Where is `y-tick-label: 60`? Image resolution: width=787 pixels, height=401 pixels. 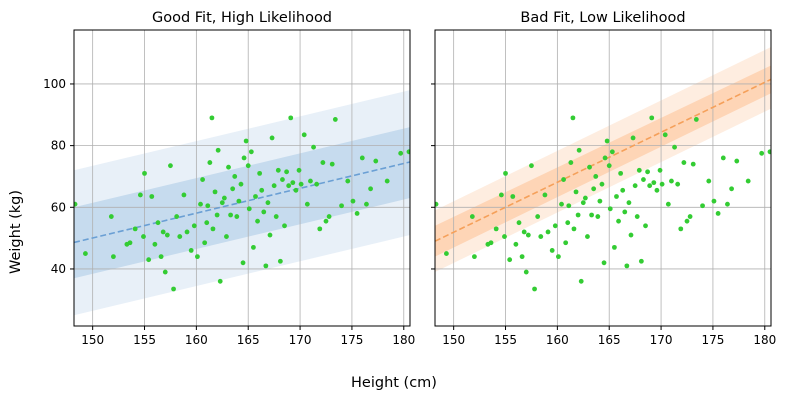
y-tick-label: 60 is located at coordinates (58, 207).